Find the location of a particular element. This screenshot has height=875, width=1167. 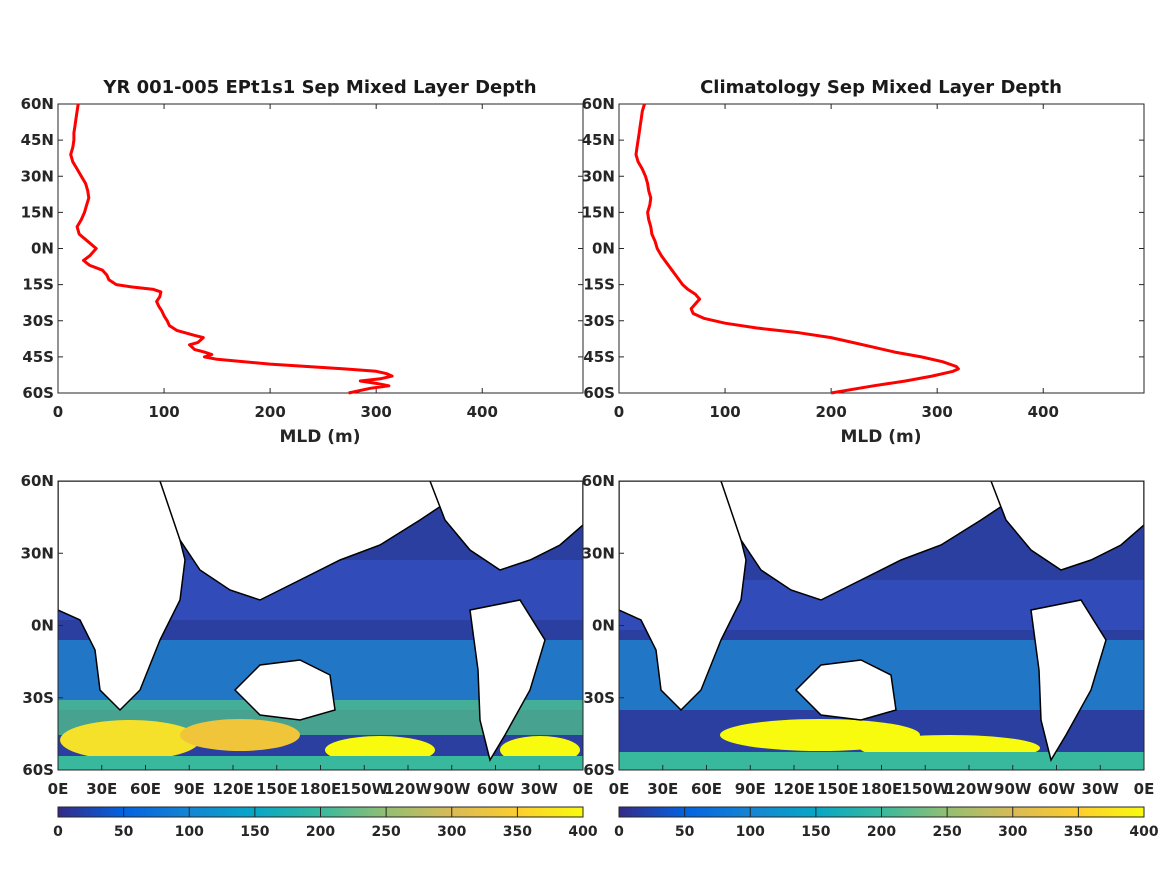

y-tick-label: 45N is located at coordinates (598, 140).